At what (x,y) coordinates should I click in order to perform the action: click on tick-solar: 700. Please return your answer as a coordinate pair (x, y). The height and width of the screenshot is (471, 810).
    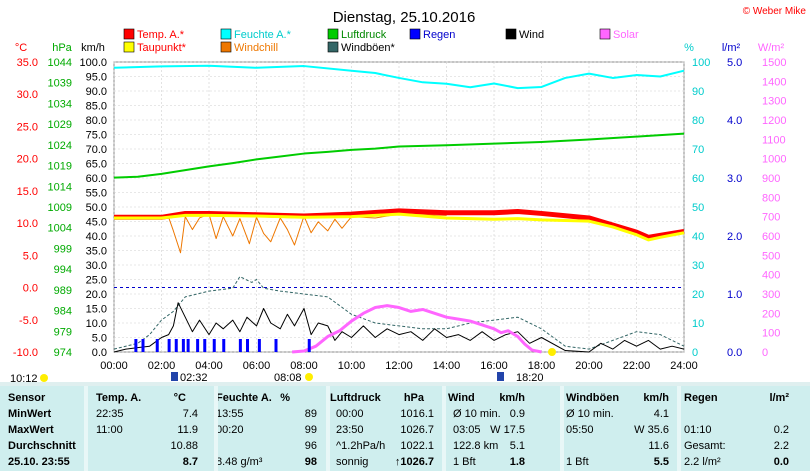
    Looking at the image, I should click on (771, 218).